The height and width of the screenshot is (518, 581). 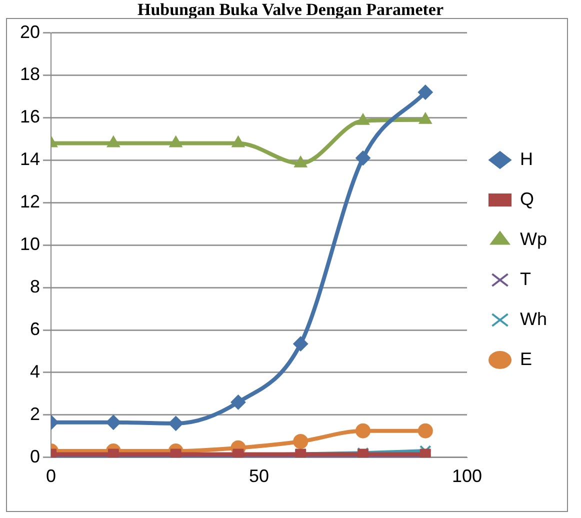 I want to click on y-tick-label: 16, so click(x=30, y=116).